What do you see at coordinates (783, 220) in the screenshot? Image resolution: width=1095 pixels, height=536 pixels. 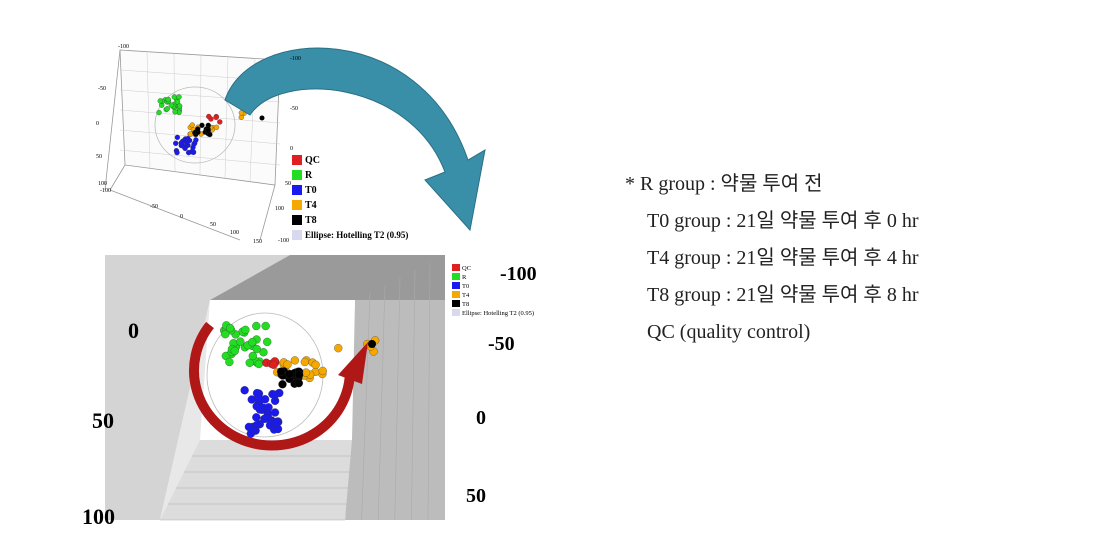 I see `note-line: T0 group : 21일 약물 투여 후 0 hr` at bounding box center [783, 220].